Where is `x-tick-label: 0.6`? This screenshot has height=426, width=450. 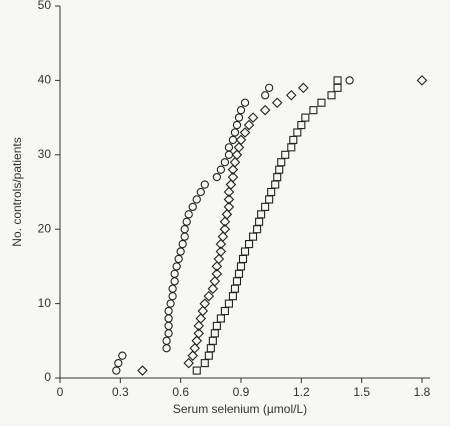 x-tick-label: 0.6 is located at coordinates (180, 392).